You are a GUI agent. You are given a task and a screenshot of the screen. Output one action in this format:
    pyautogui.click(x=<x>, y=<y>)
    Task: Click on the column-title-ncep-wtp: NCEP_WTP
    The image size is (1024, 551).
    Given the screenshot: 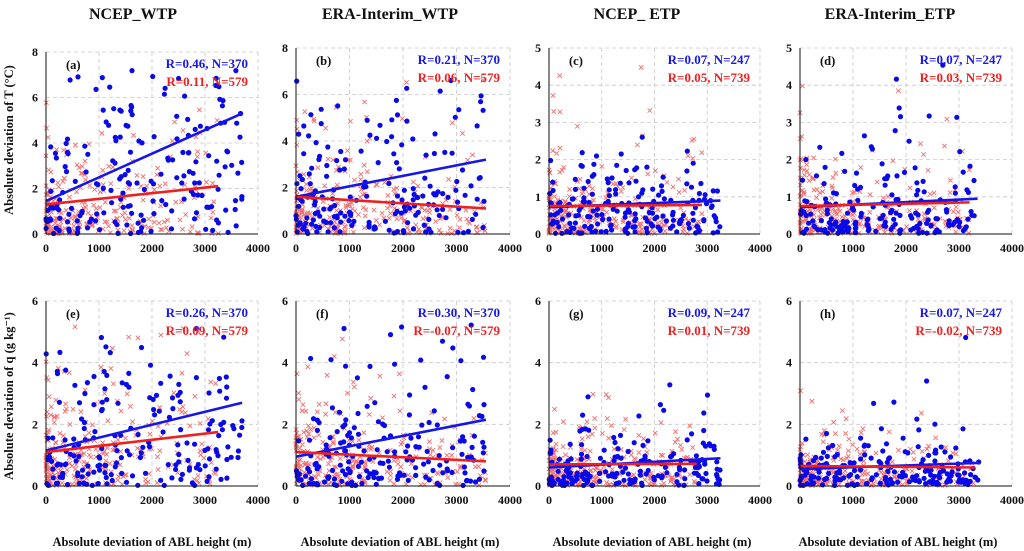 What is the action you would take?
    pyautogui.click(x=133, y=14)
    